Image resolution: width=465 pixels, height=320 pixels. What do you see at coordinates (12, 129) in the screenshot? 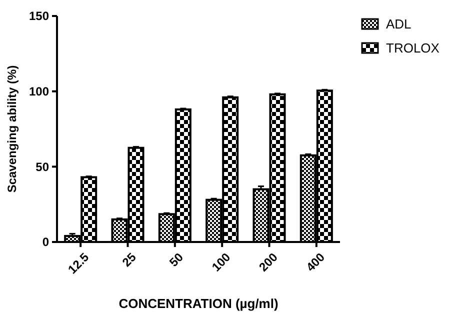
I see `y-axis-title: Scavenging ability (%)` at bounding box center [12, 129].